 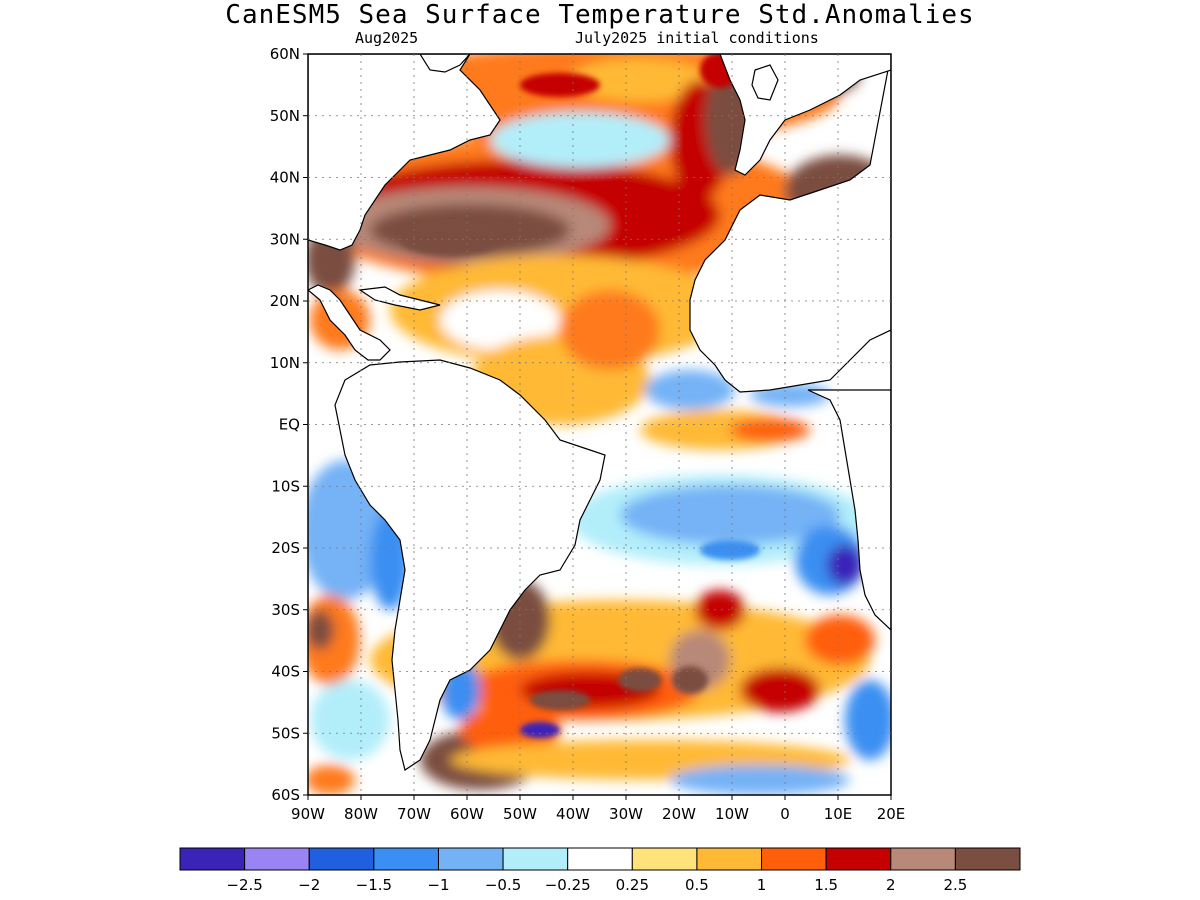 I want to click on lat-tick-label: 10N, so click(x=285, y=363).